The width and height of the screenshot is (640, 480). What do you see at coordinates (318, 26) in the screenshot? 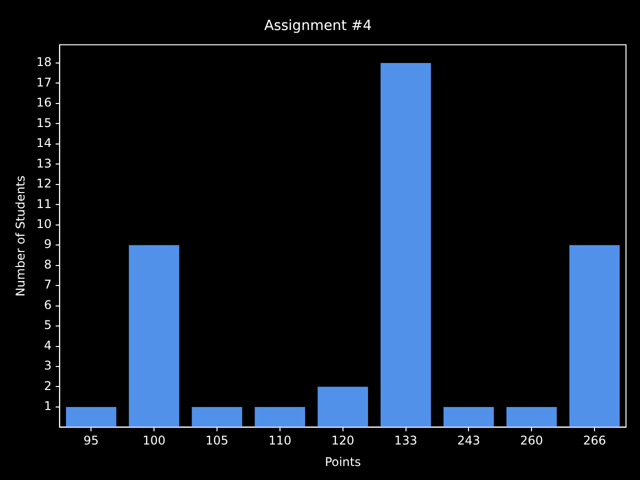
I see `chart-title: Assignment #4` at bounding box center [318, 26].